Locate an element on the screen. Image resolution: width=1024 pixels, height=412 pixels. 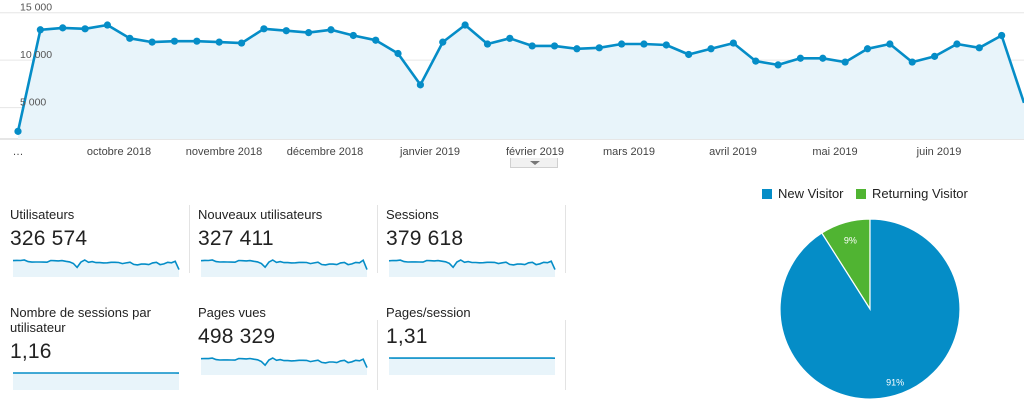
metric-value: 379 618 is located at coordinates (474, 239).